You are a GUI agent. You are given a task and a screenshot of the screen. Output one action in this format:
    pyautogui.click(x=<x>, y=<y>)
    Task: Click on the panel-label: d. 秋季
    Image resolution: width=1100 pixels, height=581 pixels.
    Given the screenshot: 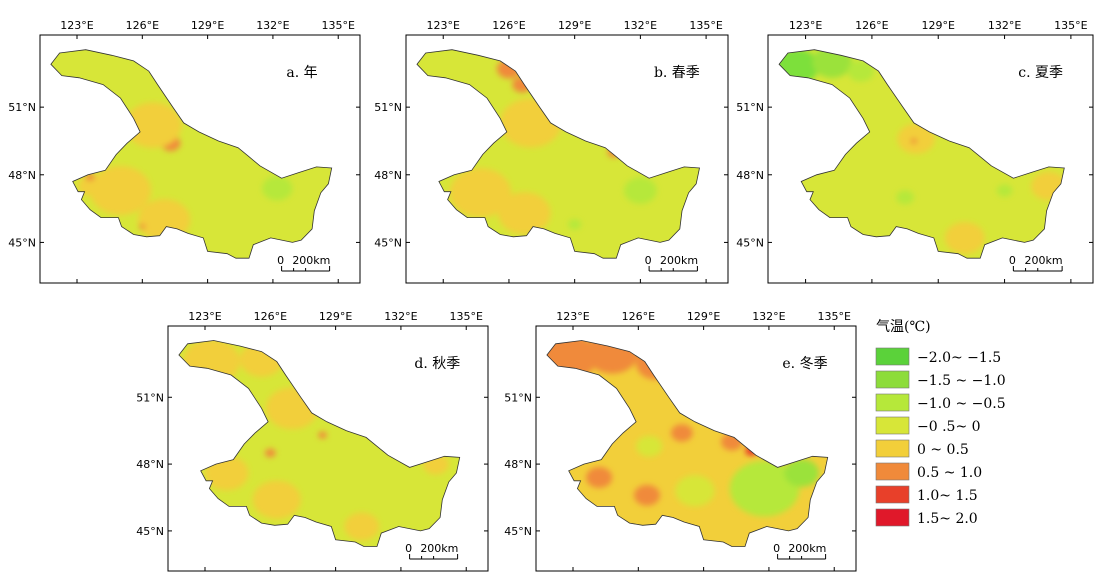 What is the action you would take?
    pyautogui.click(x=437, y=364)
    